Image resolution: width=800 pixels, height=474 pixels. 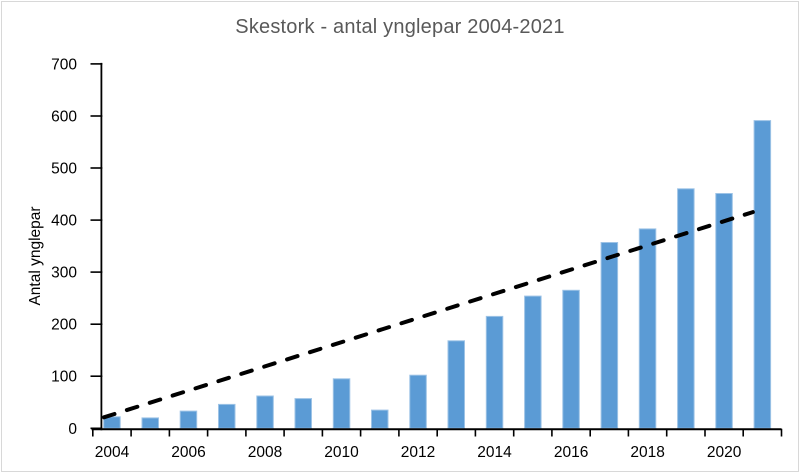 What do you see at coordinates (494, 372) in the screenshot?
I see `bar-2014` at bounding box center [494, 372].